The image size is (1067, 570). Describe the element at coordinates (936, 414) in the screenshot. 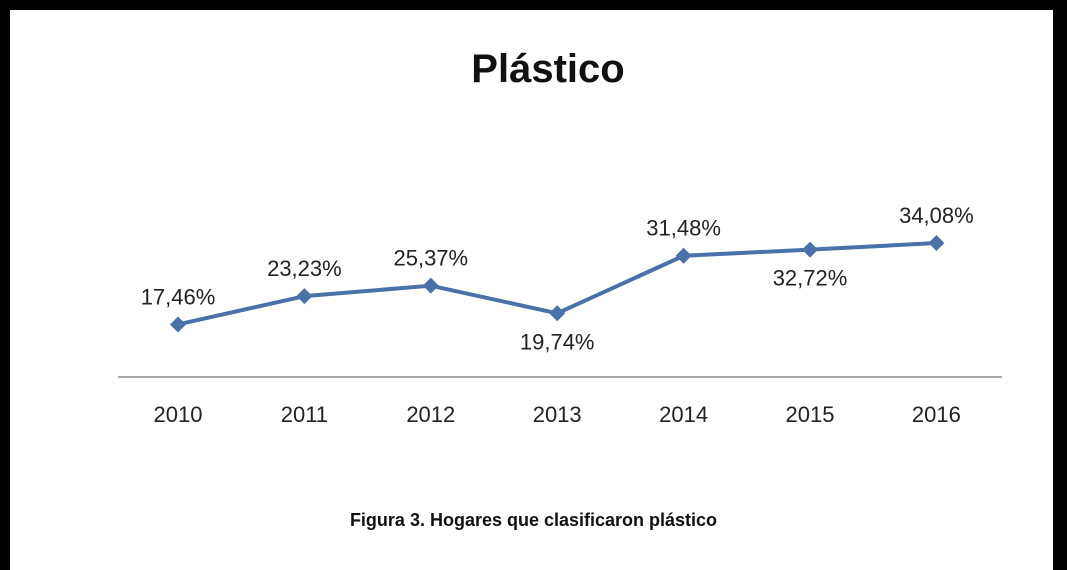

I see `x-tick-label: 2016` at that location.